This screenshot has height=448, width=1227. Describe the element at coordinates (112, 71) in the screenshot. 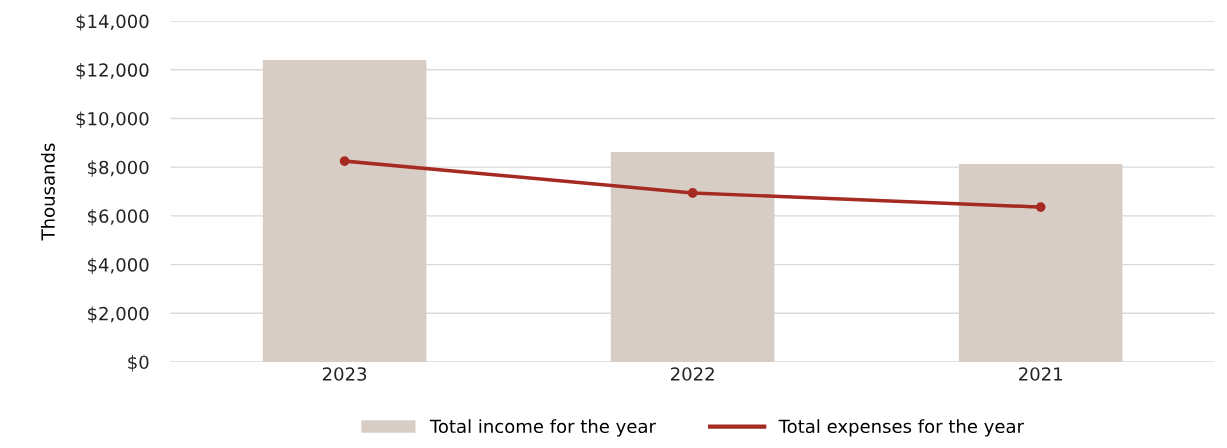

I see `y-tick-label: $12,000` at that location.